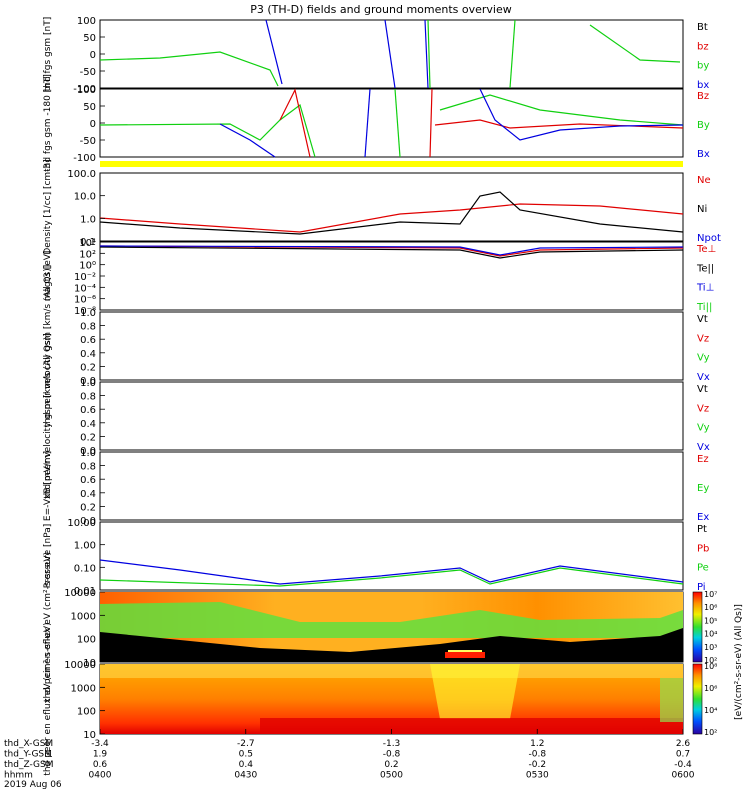 This screenshot has height=800, width=750. Describe the element at coordinates (100, 744) in the screenshot. I see `x-tick-label: -3.4` at that location.